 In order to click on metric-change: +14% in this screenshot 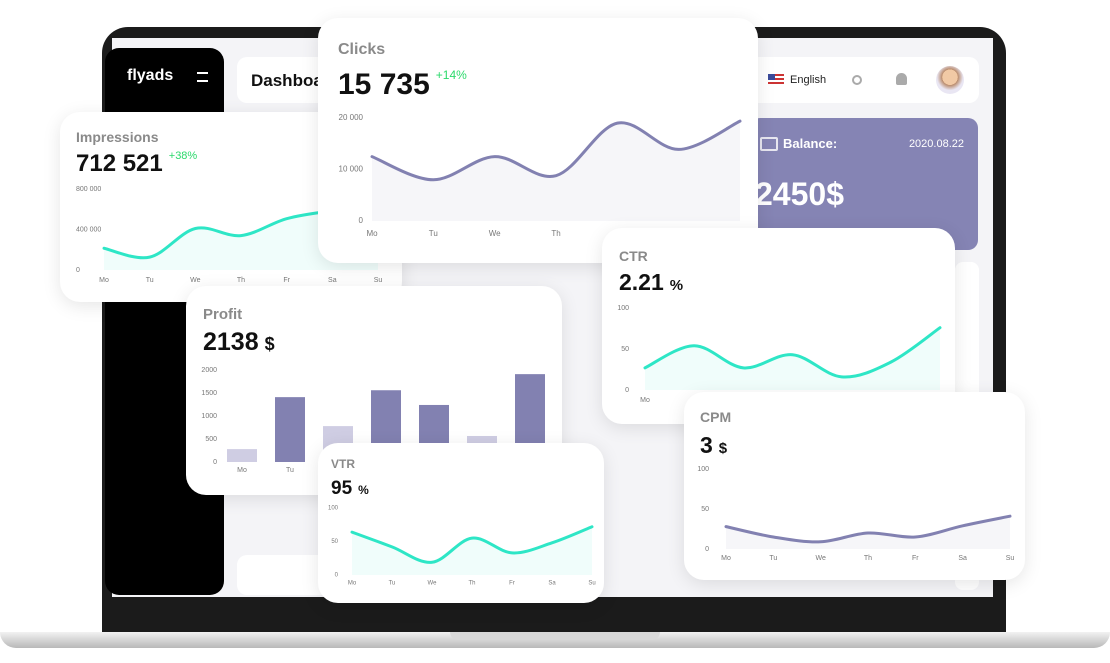, I will do `click(451, 75)`.